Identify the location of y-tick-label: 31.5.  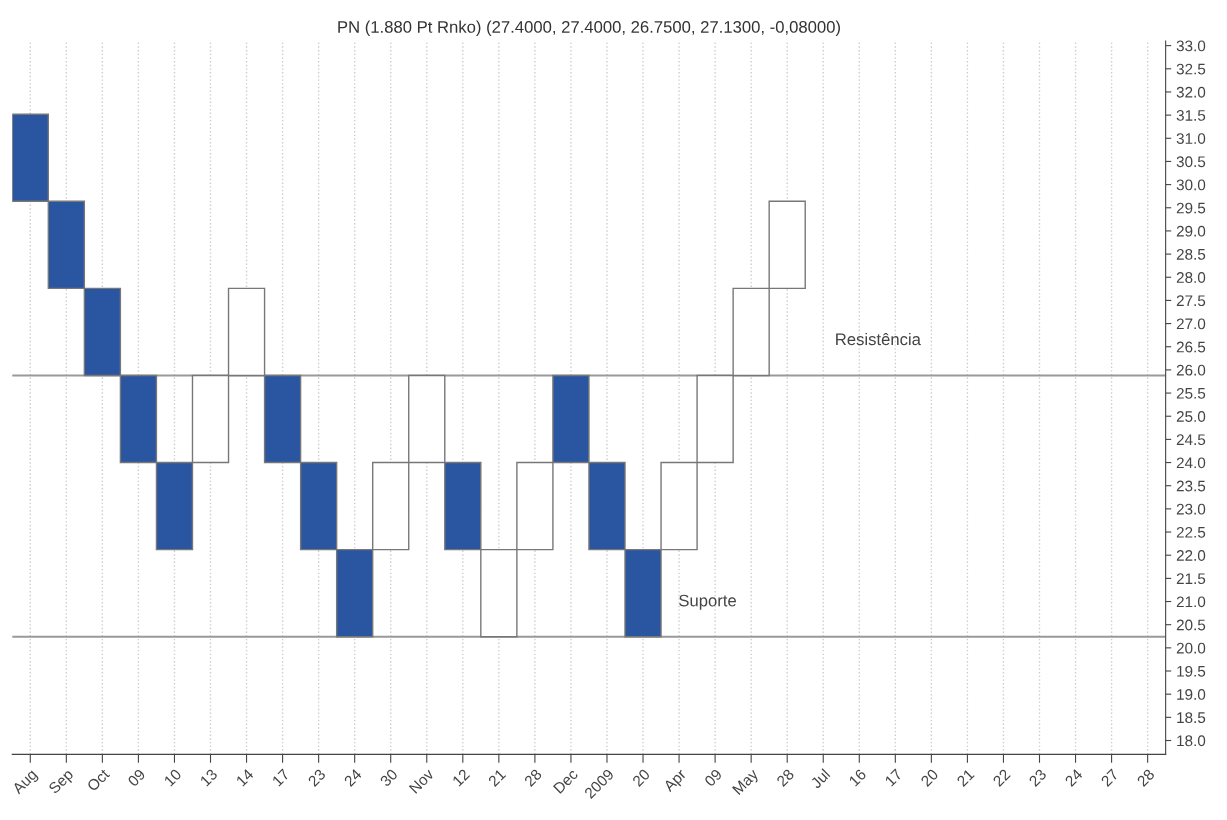
(1191, 115).